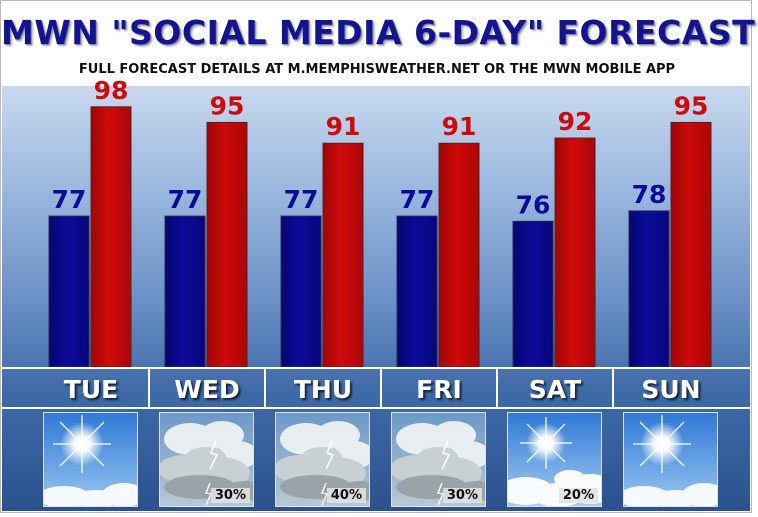 This screenshot has width=758, height=517. What do you see at coordinates (323, 389) in the screenshot?
I see `day-label-thu: THU` at bounding box center [323, 389].